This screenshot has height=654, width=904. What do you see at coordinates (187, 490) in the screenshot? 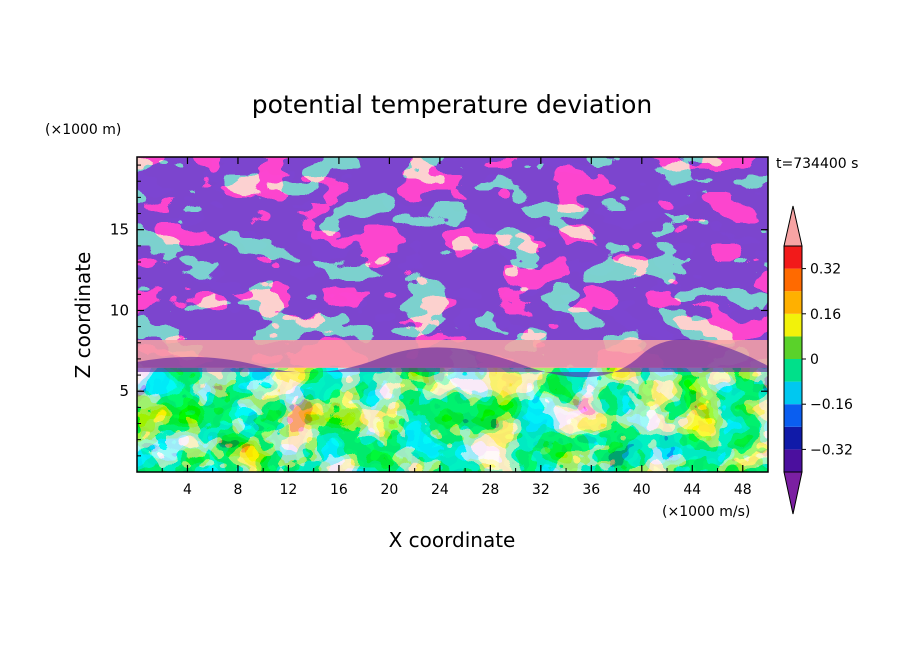
I see `x-tick-label: 4` at bounding box center [187, 490].